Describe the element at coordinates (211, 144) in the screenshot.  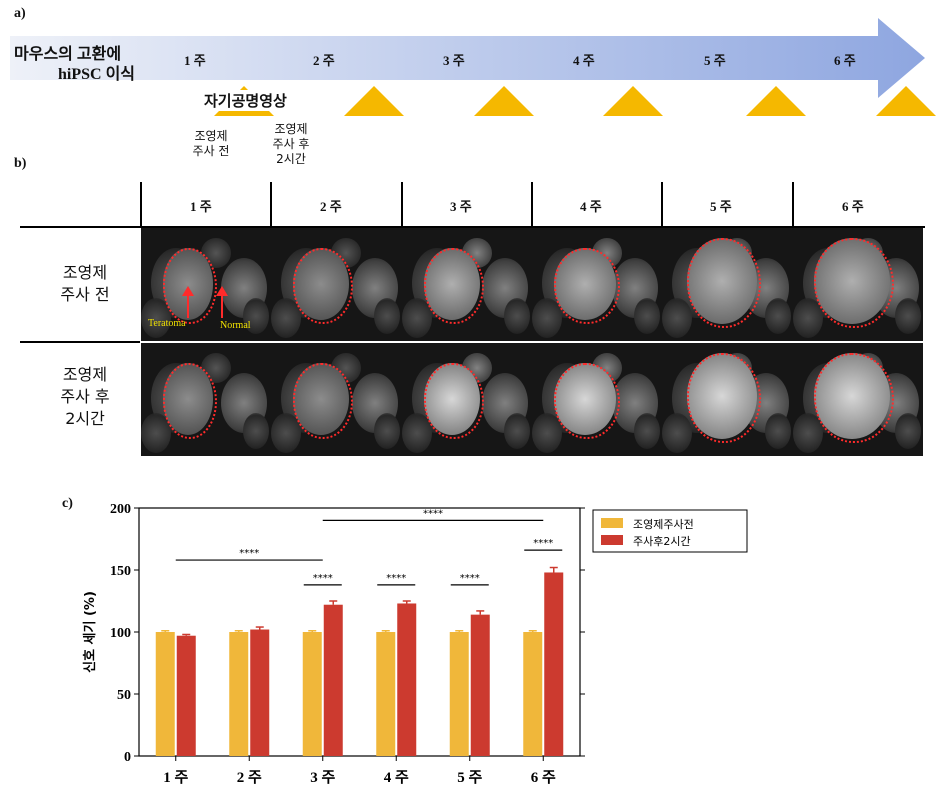
I see `before-injection-label: 조영제 주사 전` at that location.